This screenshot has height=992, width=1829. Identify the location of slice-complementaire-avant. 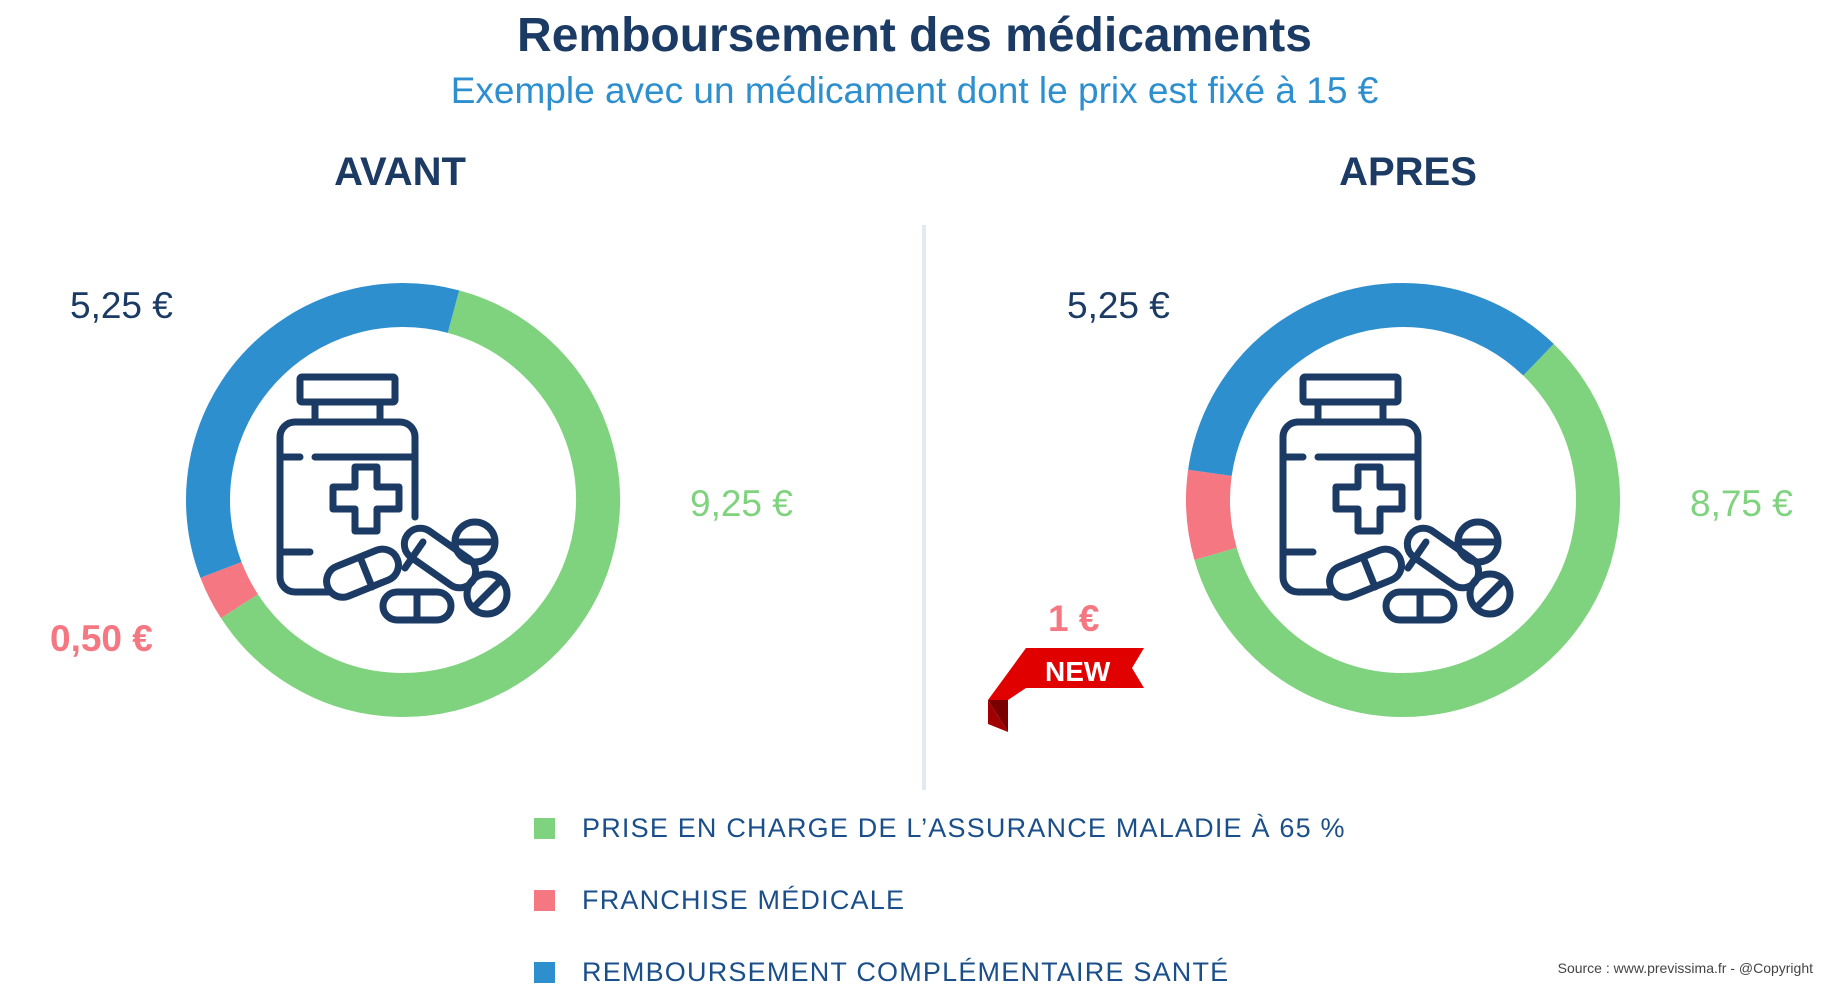
(323, 430).